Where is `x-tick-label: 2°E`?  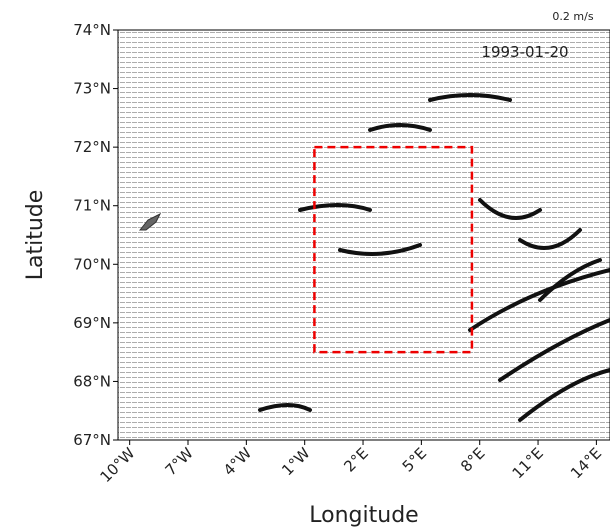
x-tick-label: 2°E is located at coordinates (355, 459).